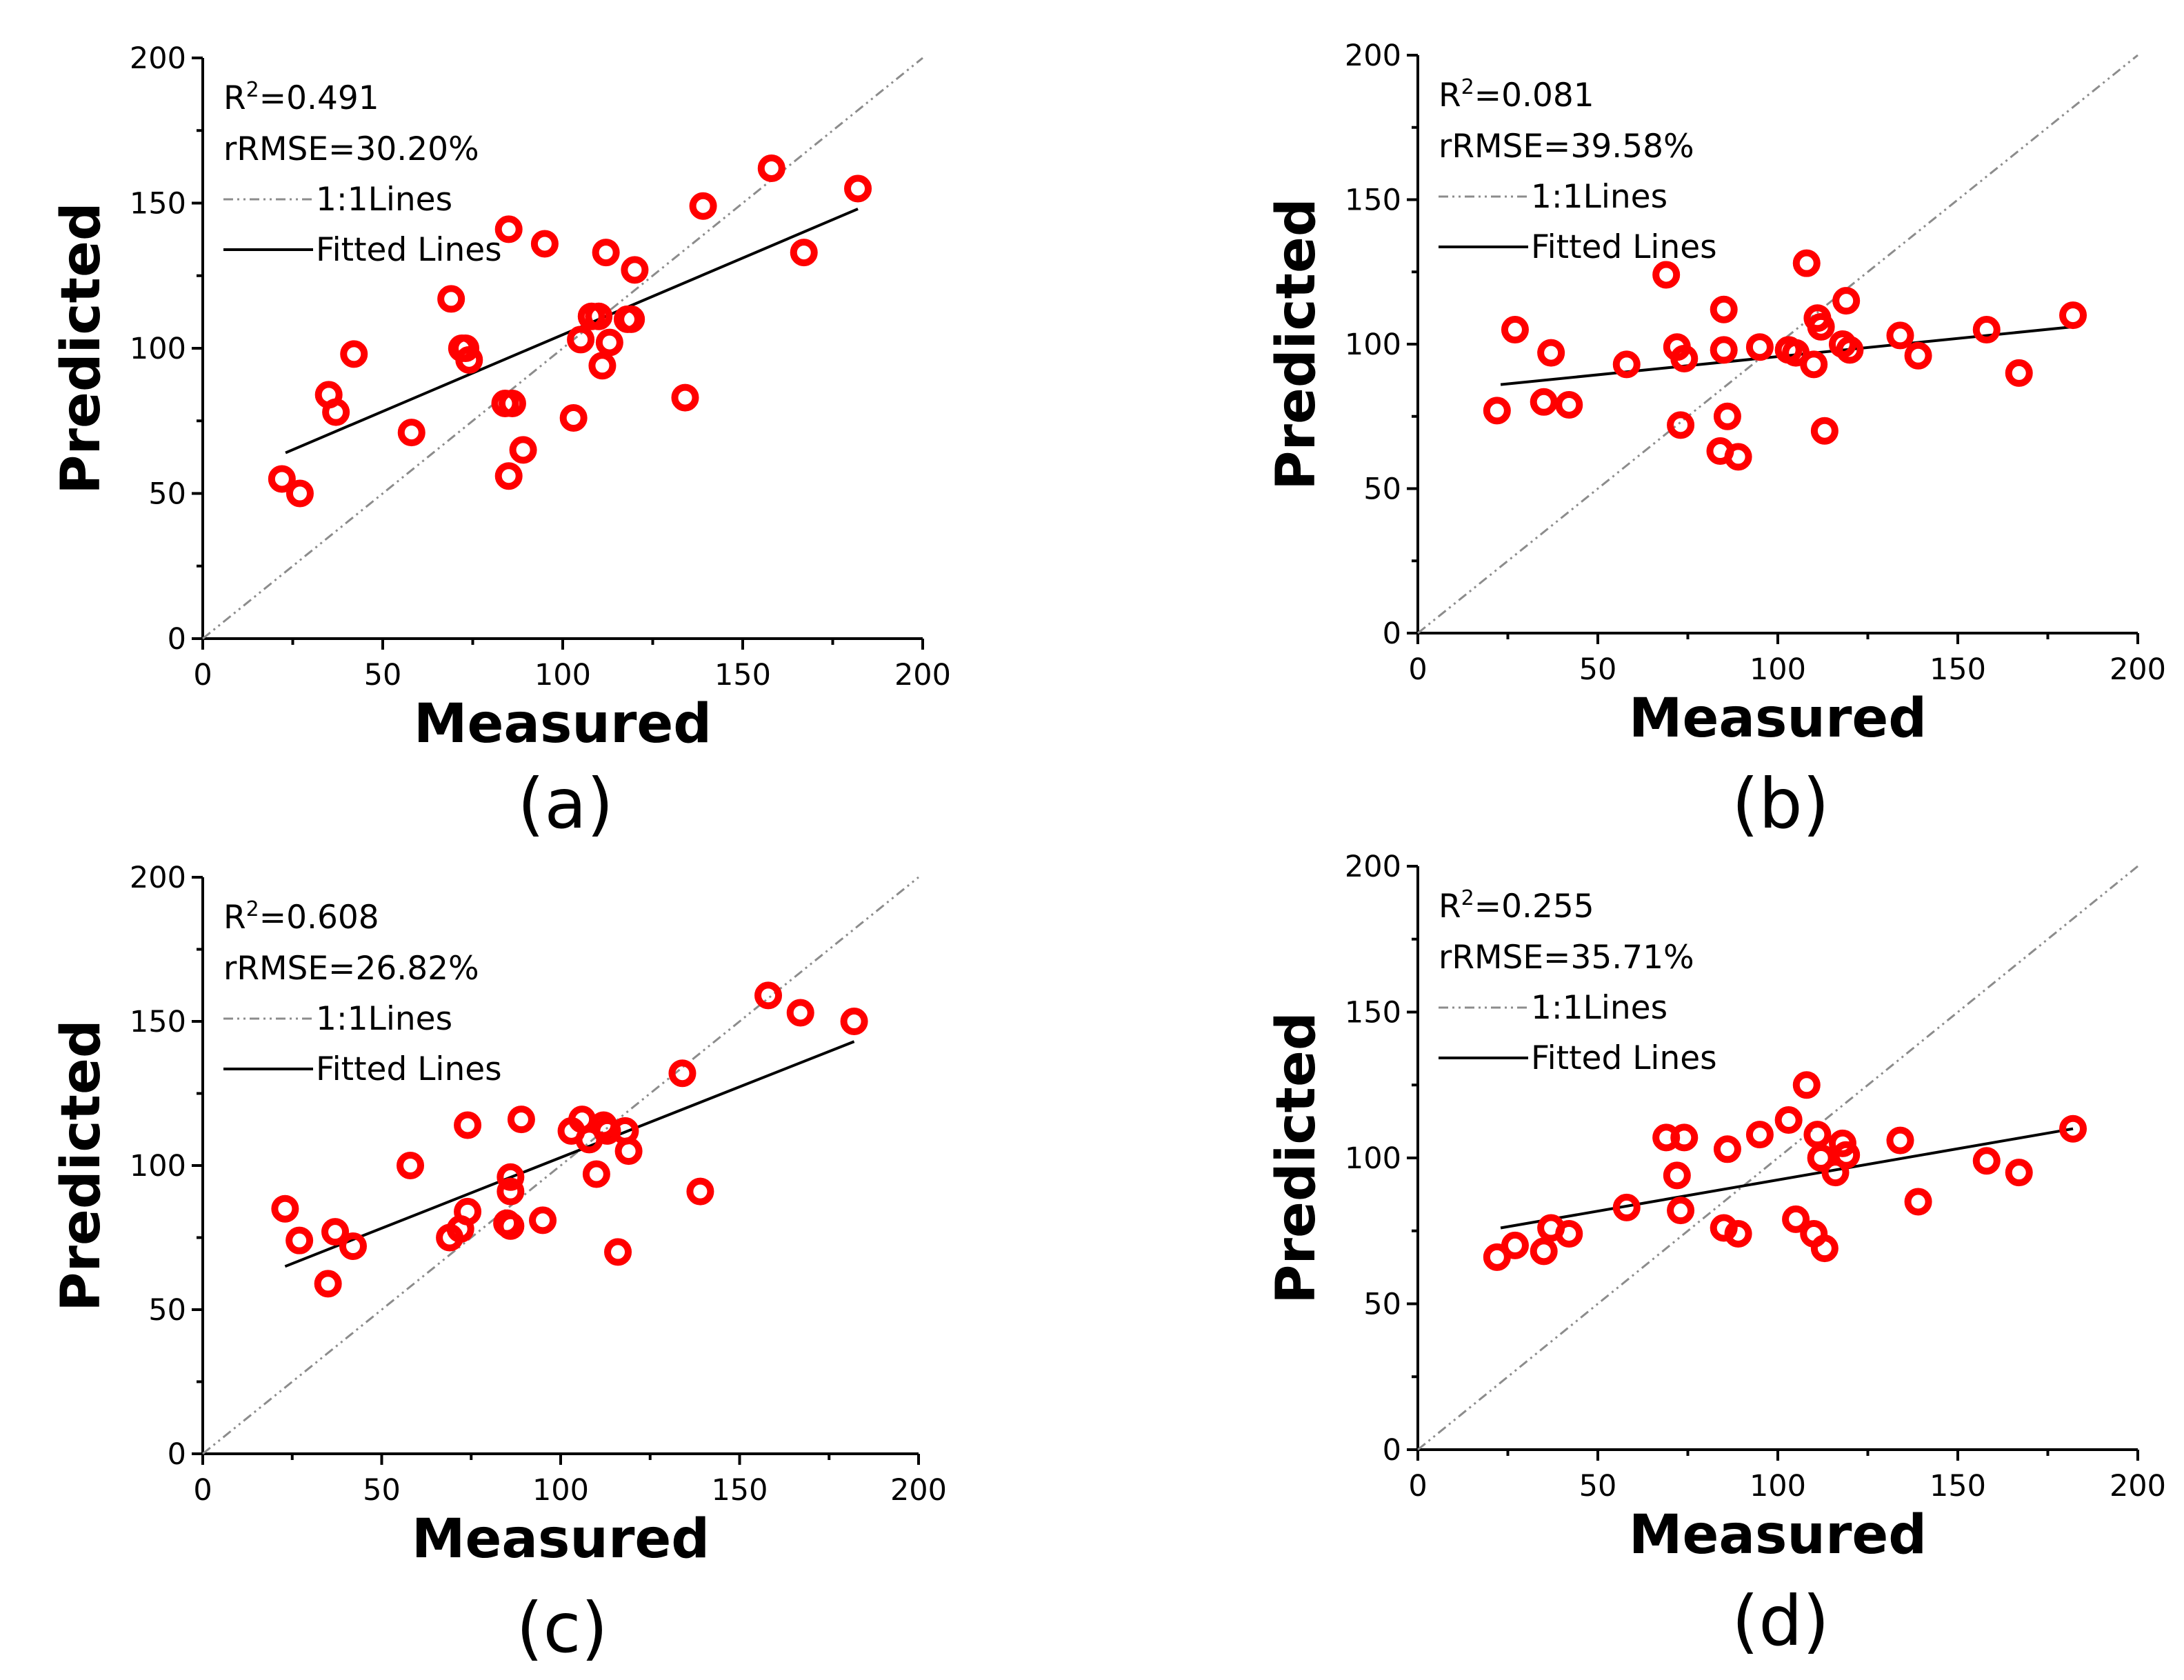 Image resolution: width=2184 pixels, height=1680 pixels. What do you see at coordinates (562, 1628) in the screenshot?
I see `panel-label: (c)` at bounding box center [562, 1628].